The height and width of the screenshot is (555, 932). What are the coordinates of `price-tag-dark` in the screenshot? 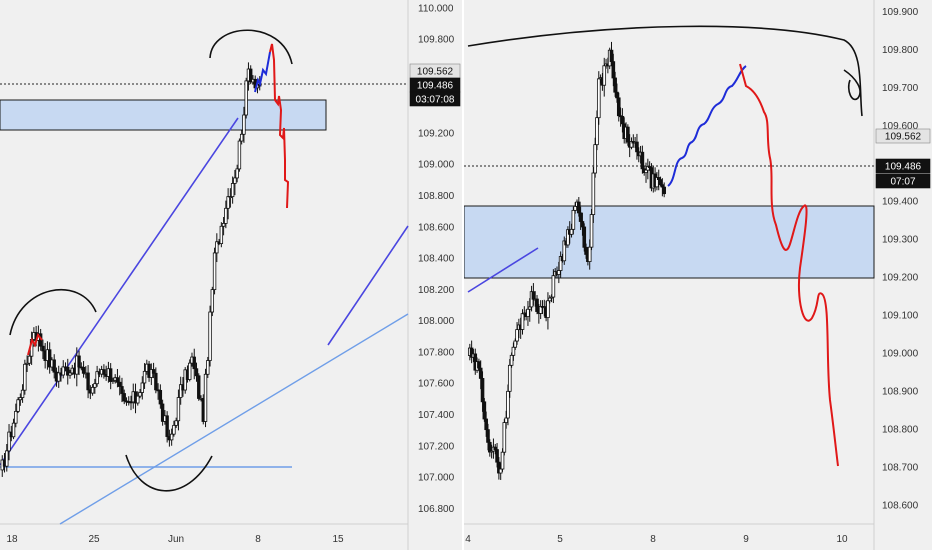 It's located at (903, 181).